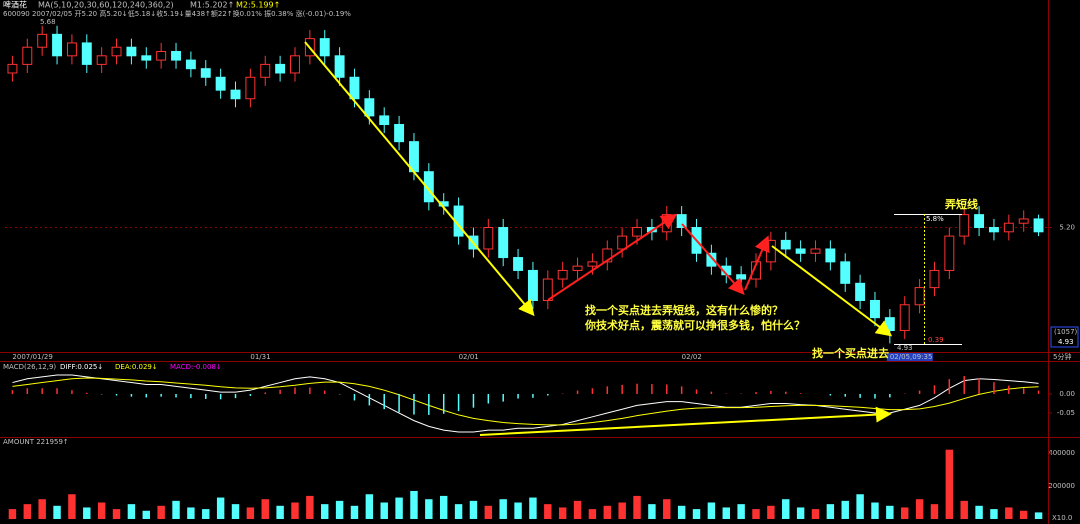 The image size is (1080, 524). I want to click on y-tick-label: 5.20, so click(1067, 228).